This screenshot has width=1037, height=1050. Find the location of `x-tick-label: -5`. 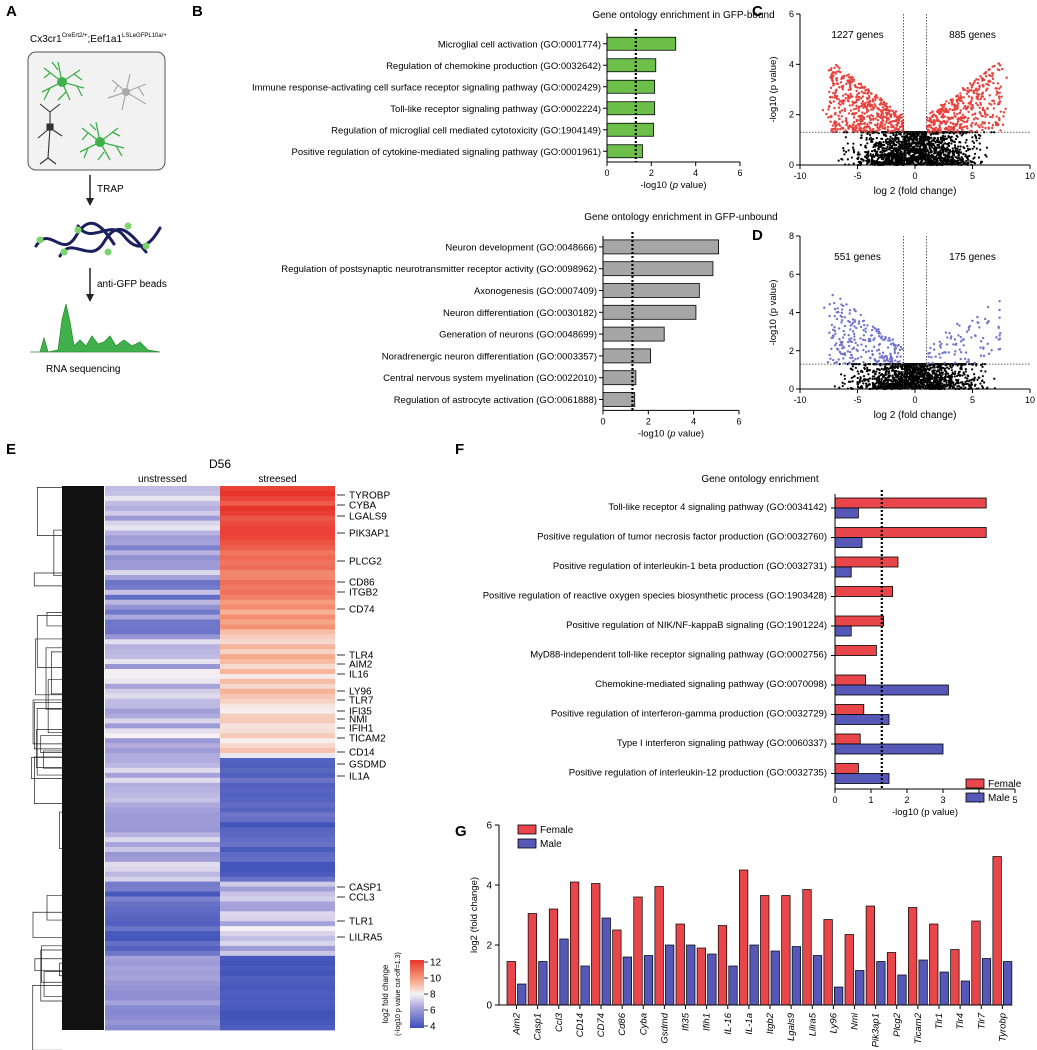

x-tick-label: -5 is located at coordinates (857, 176).